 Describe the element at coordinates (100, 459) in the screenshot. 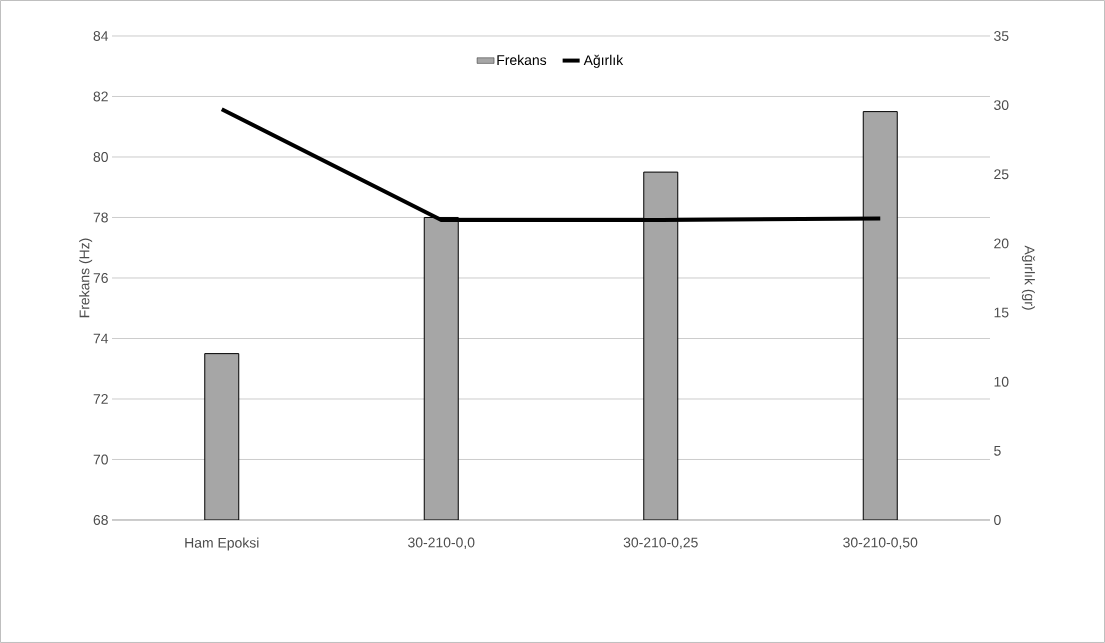

I see `y-tick-label: 70` at that location.